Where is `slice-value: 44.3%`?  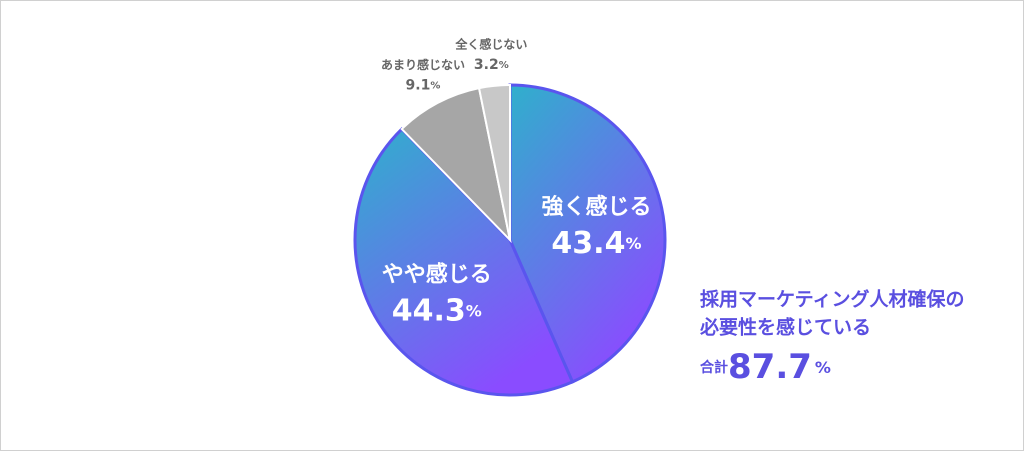
slice-value: 44.3% is located at coordinates (437, 310).